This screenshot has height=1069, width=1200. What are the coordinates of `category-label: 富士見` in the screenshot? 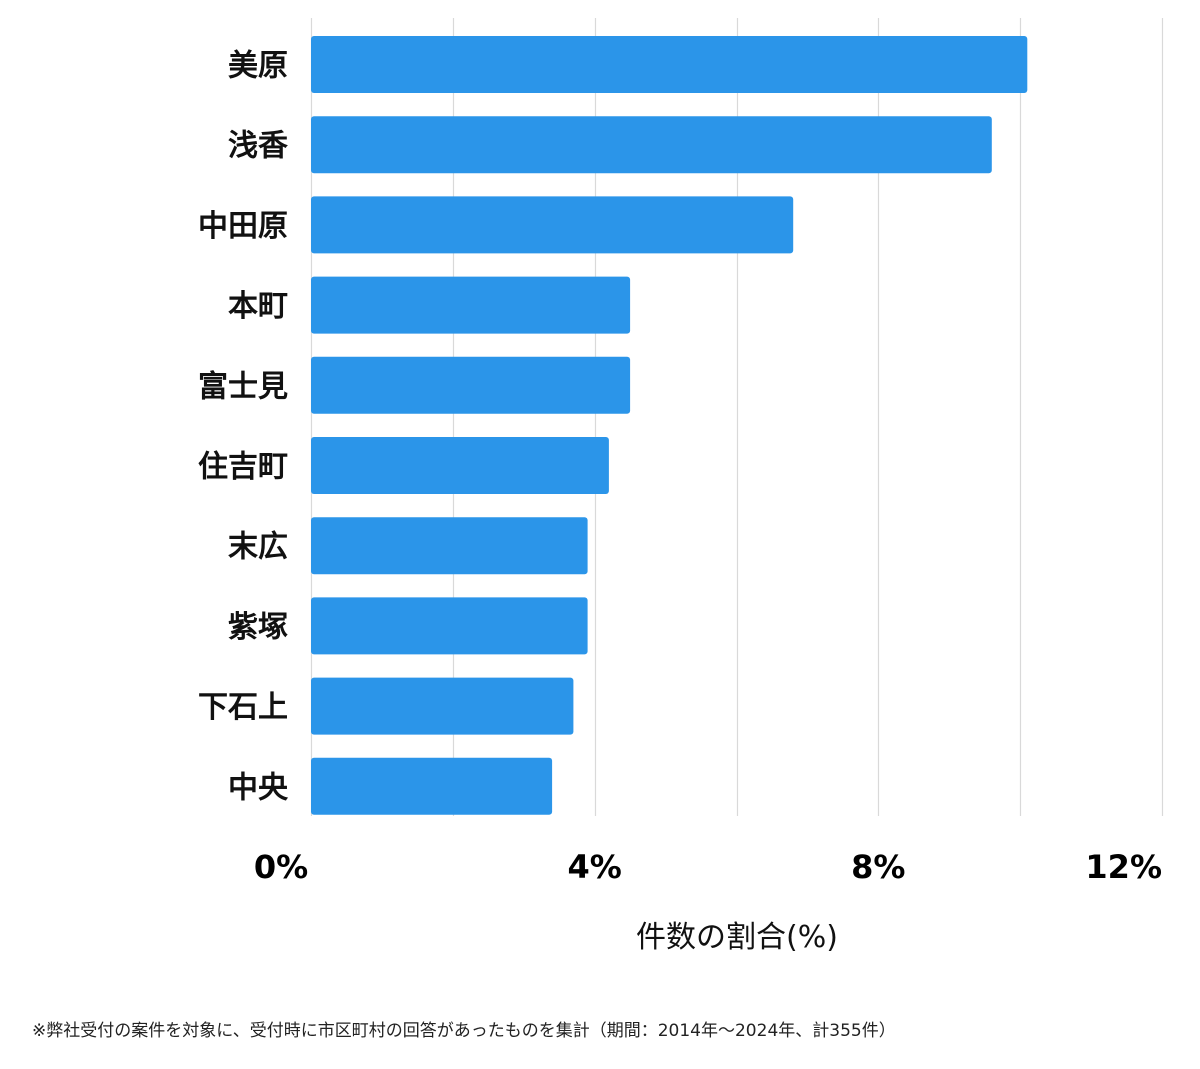 It's located at (243, 386).